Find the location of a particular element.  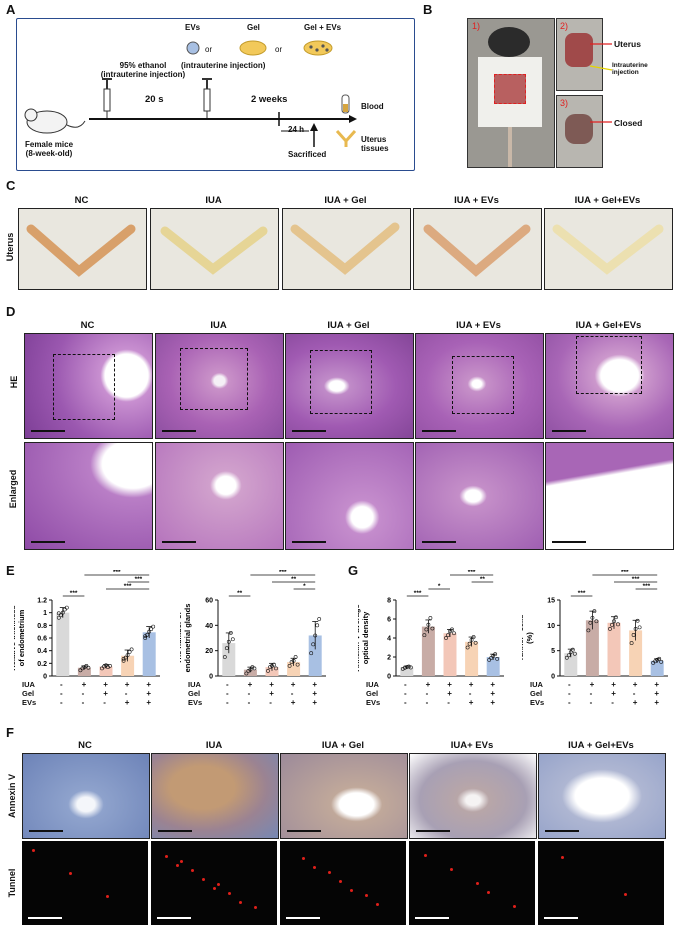

c-header-iua-gel: IUA + Gel is located at coordinates (345, 200).